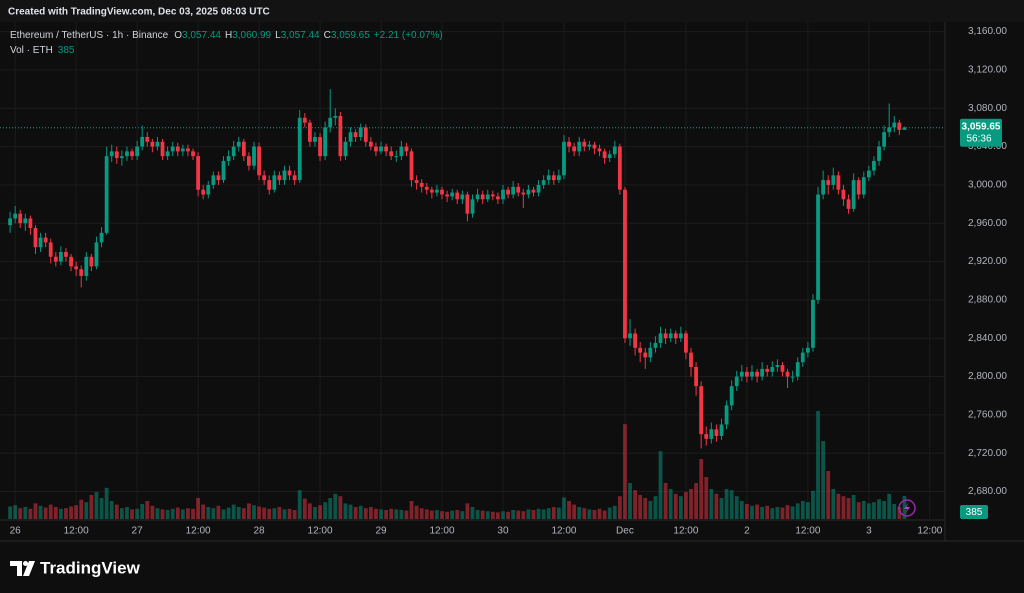 Image resolution: width=1024 pixels, height=593 pixels. What do you see at coordinates (987, 300) in the screenshot?
I see `y-tick-label: 2,880.00` at bounding box center [987, 300].